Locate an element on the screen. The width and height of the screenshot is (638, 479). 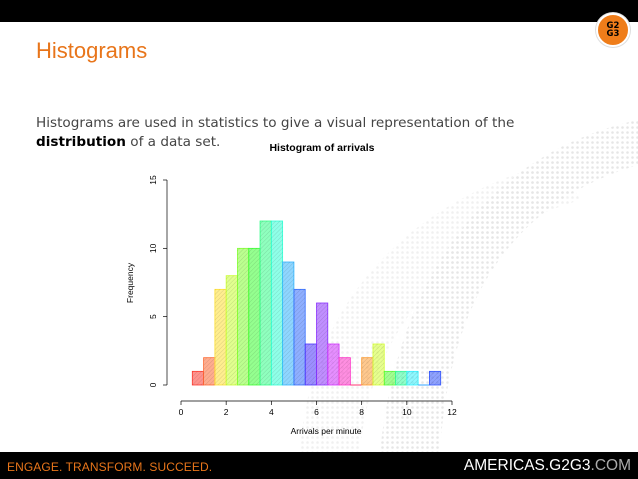
footer-site-suffix: .COM is located at coordinates (610, 465).